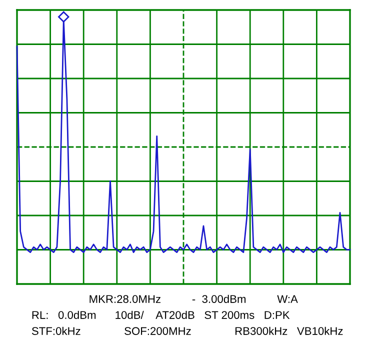 The image size is (370, 350). I want to click on text: RL: 0.0dBm 10dB/ AT20dB ST 200ms D:PK, so click(161, 314).